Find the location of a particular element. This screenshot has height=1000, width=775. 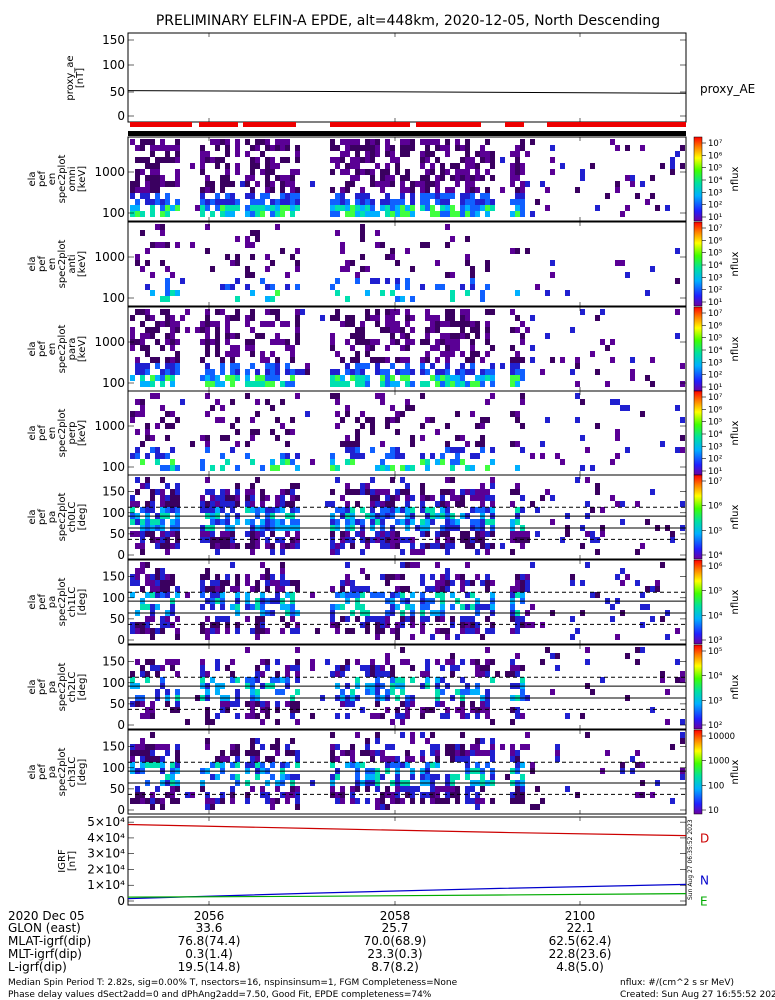

pitch-ylabel-3-2: pa is located at coordinates (52, 772).